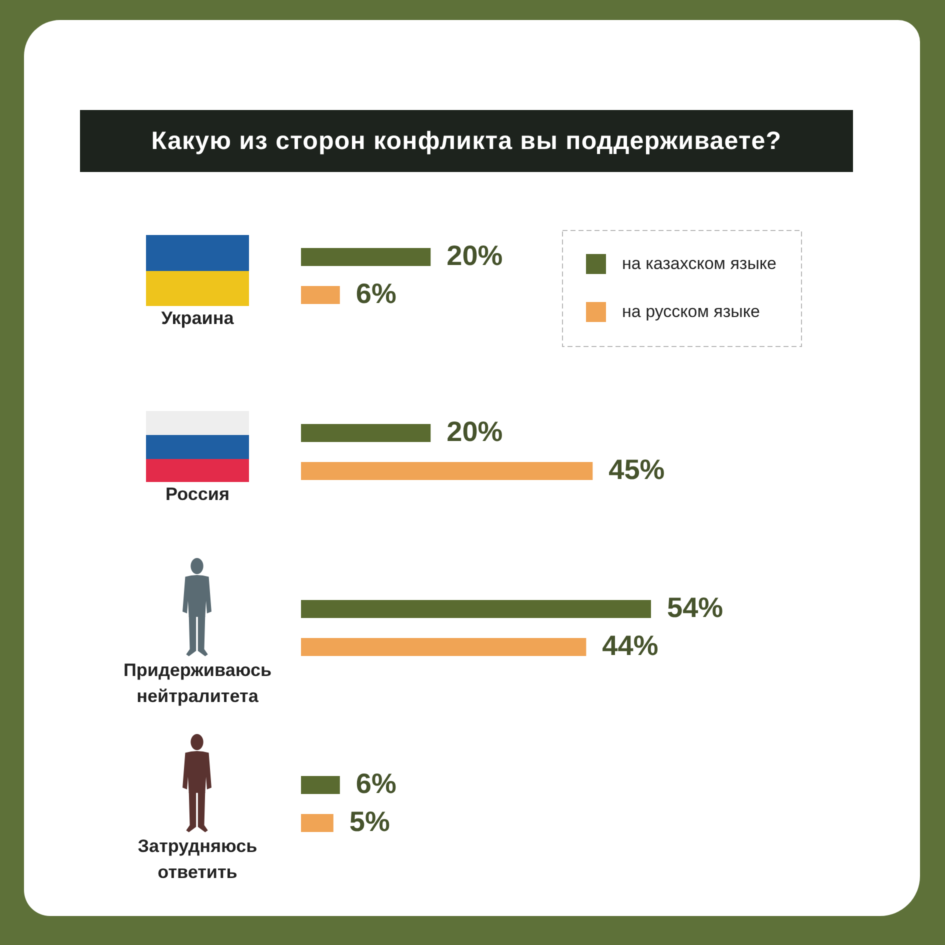  What do you see at coordinates (630, 645) in the screenshot?
I see `data-label: 44%` at bounding box center [630, 645].